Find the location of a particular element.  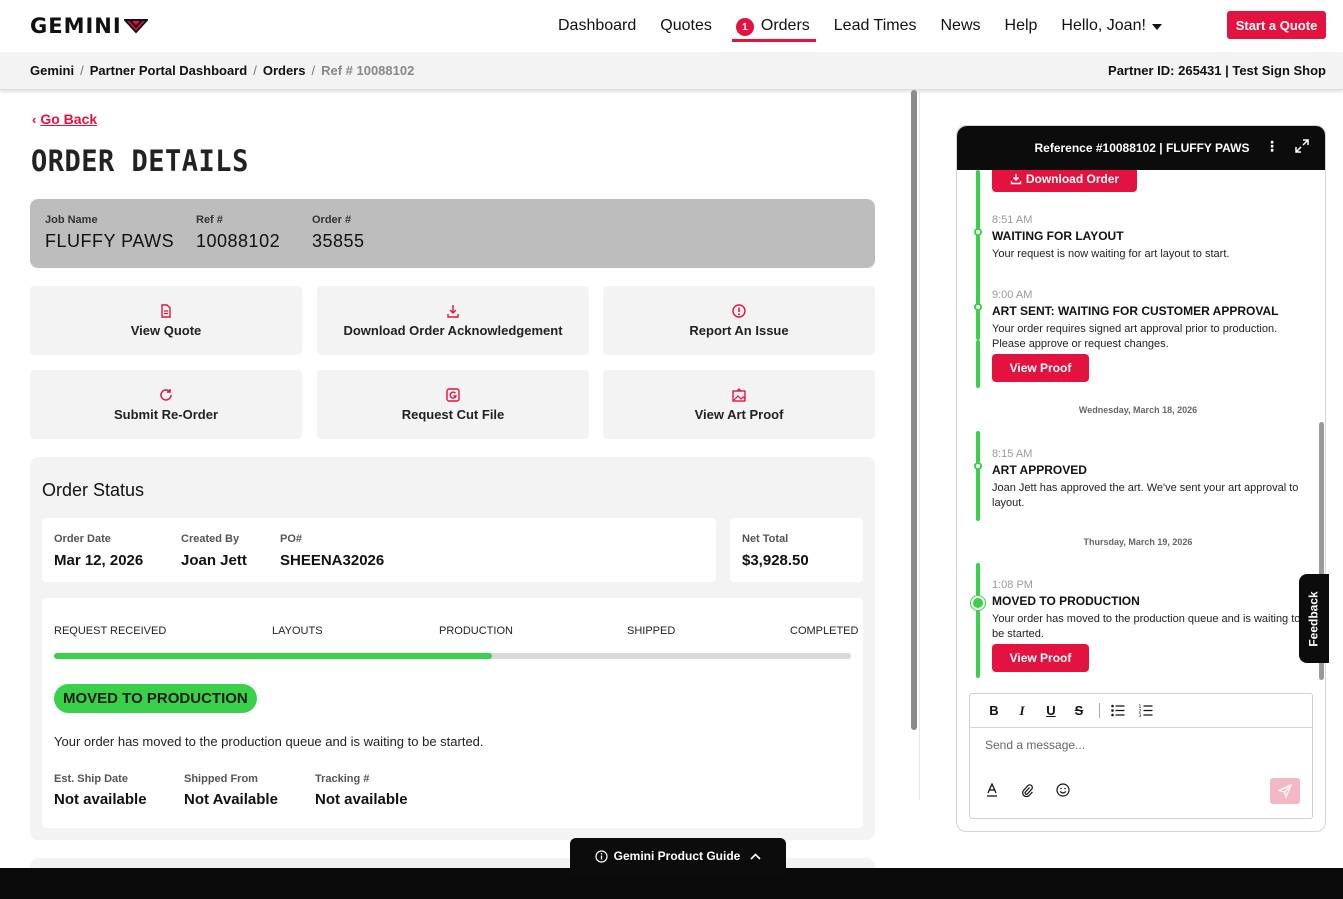

tracking-field: Tracking # Not available is located at coordinates (361, 790).